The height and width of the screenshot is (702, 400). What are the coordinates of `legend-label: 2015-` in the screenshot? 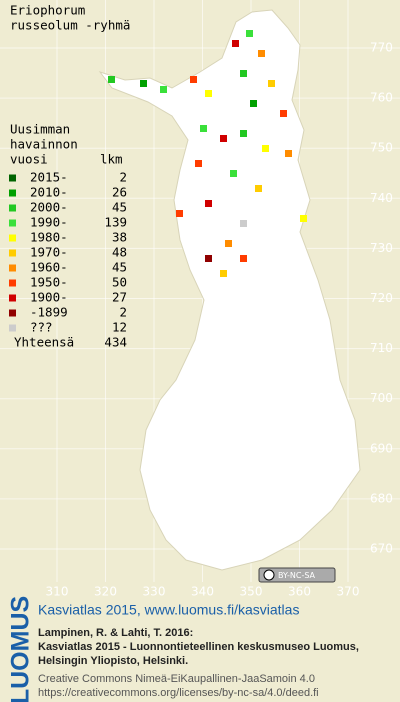 It's located at (49, 177).